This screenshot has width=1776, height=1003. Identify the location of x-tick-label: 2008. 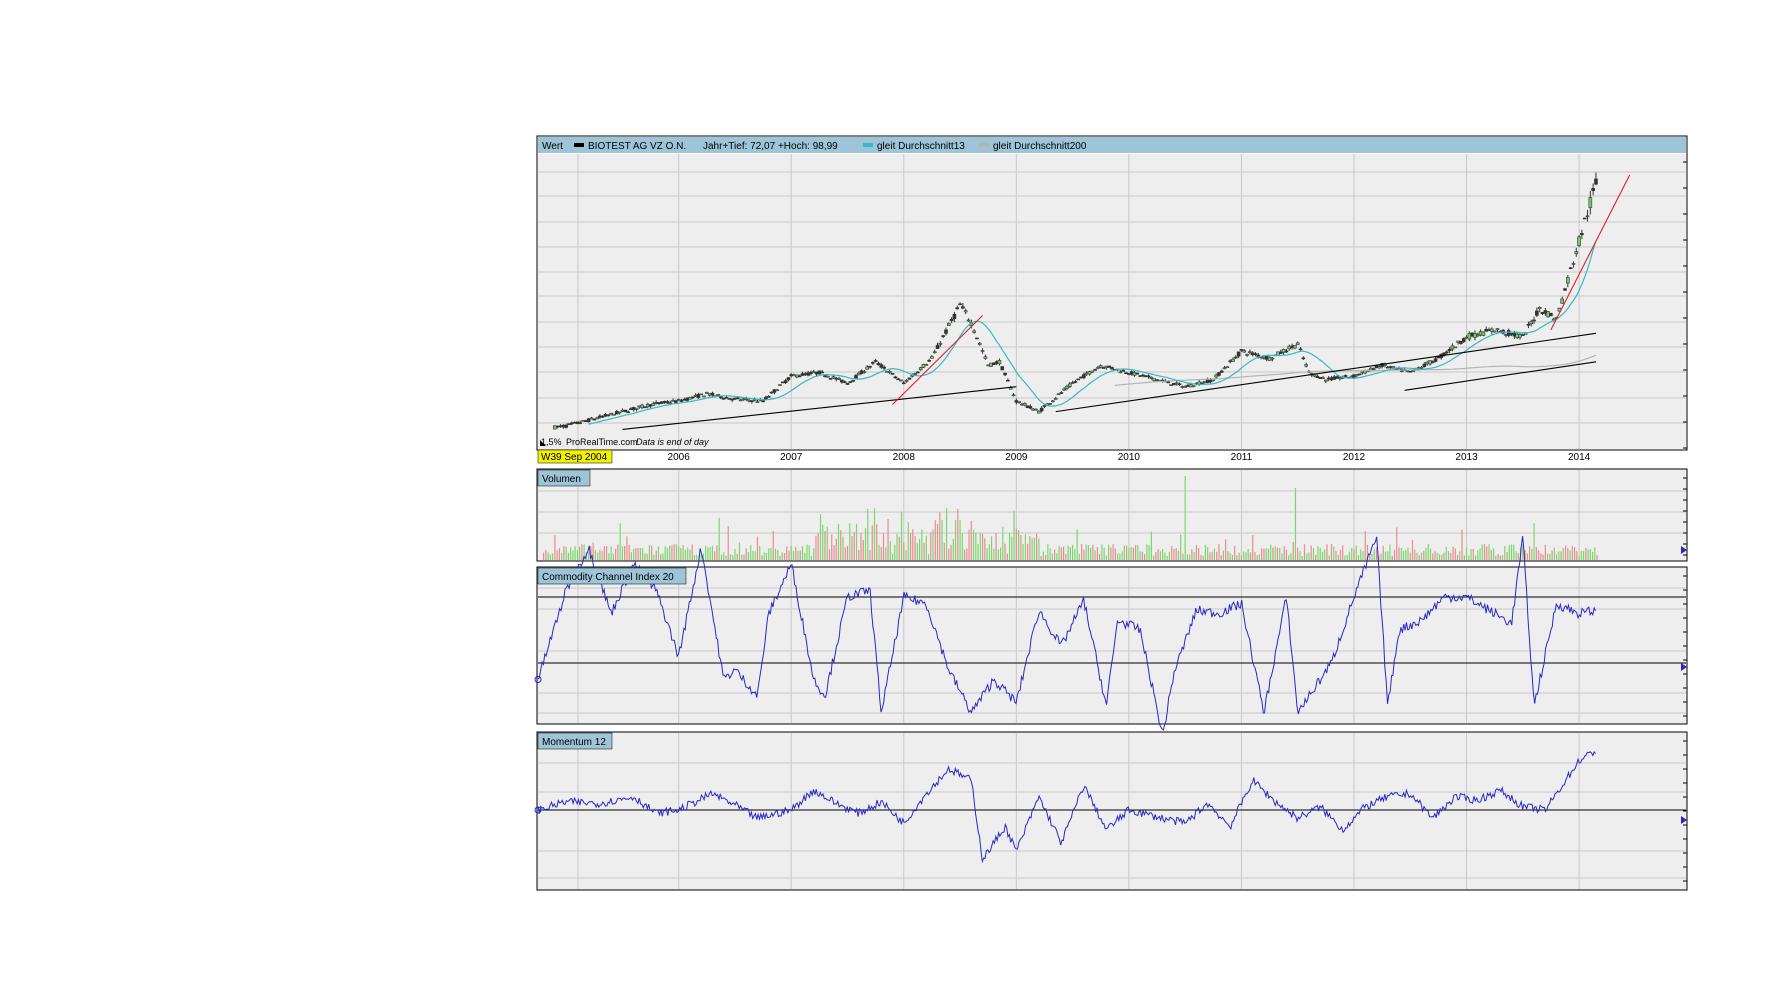
(904, 457).